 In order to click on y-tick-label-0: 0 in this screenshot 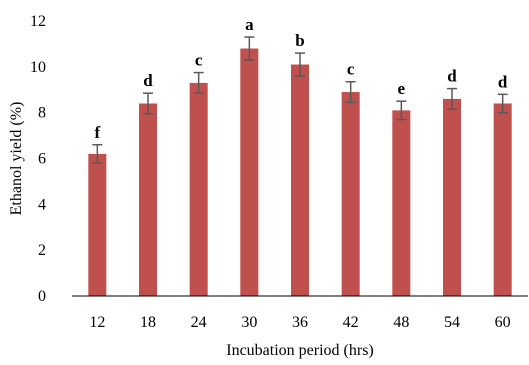, I will do `click(42, 296)`.